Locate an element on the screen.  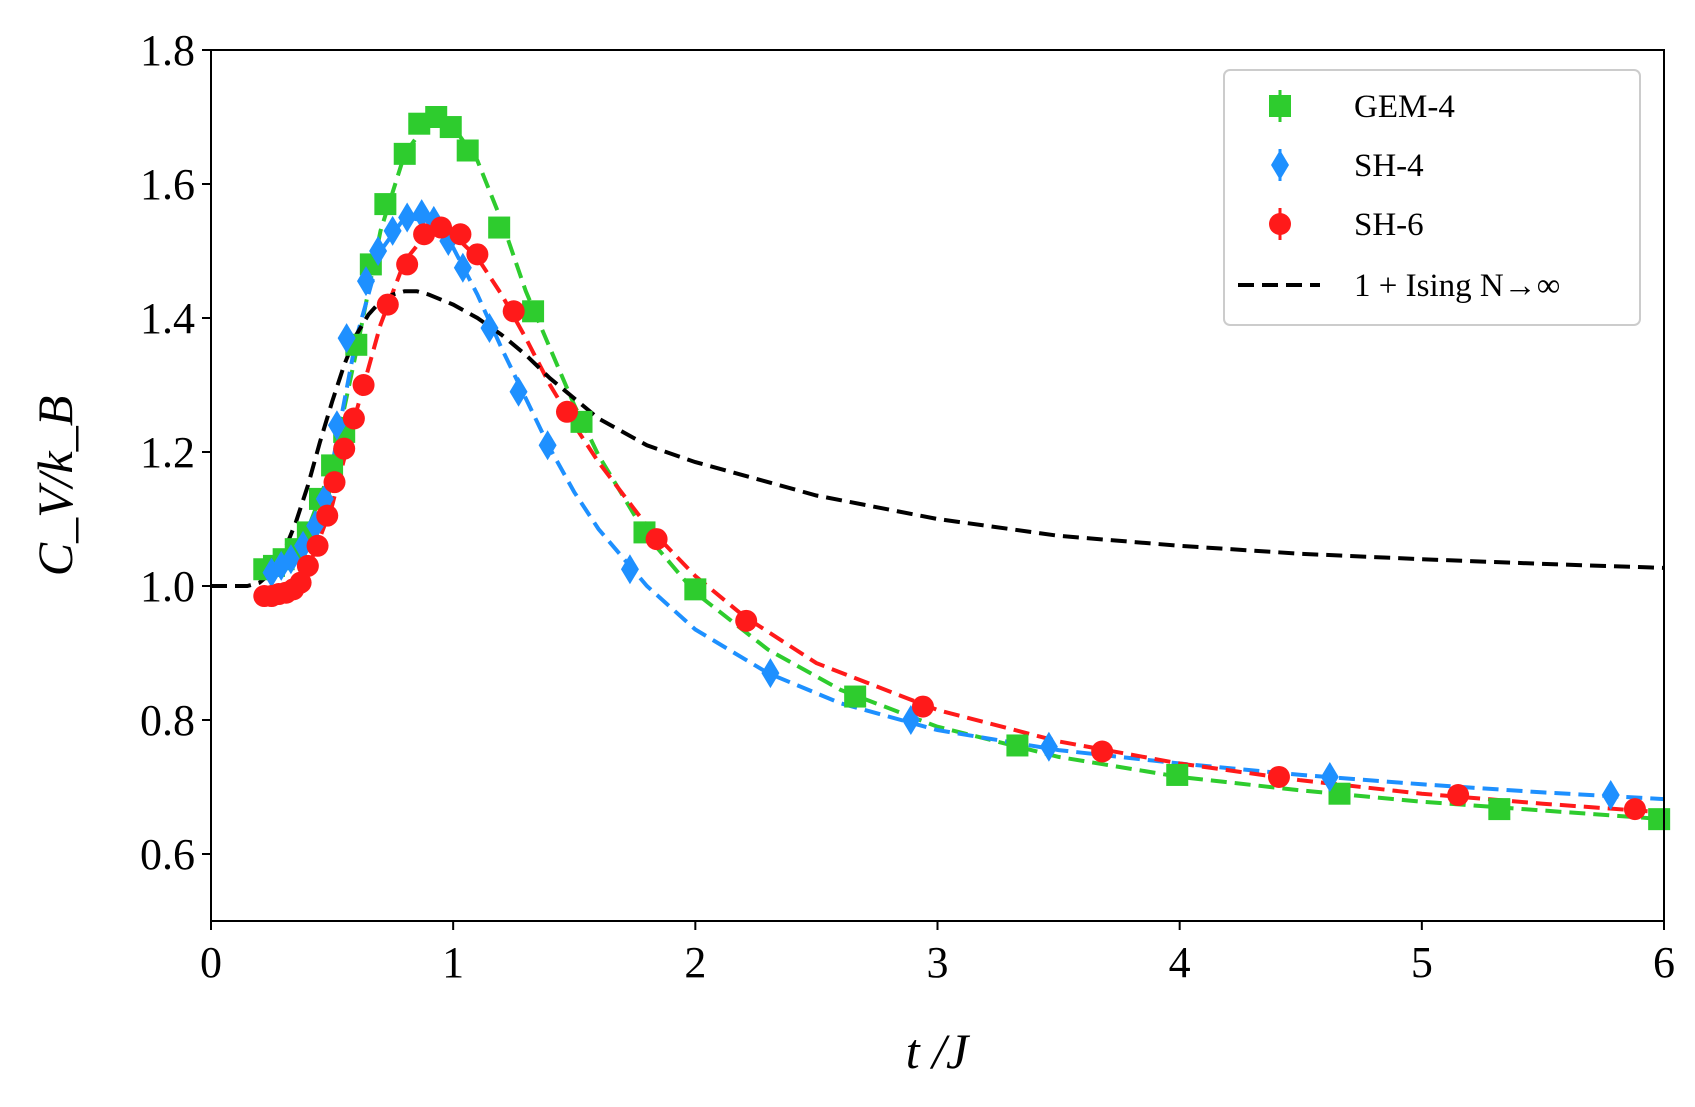
legend-label: SH-6 is located at coordinates (1389, 225).